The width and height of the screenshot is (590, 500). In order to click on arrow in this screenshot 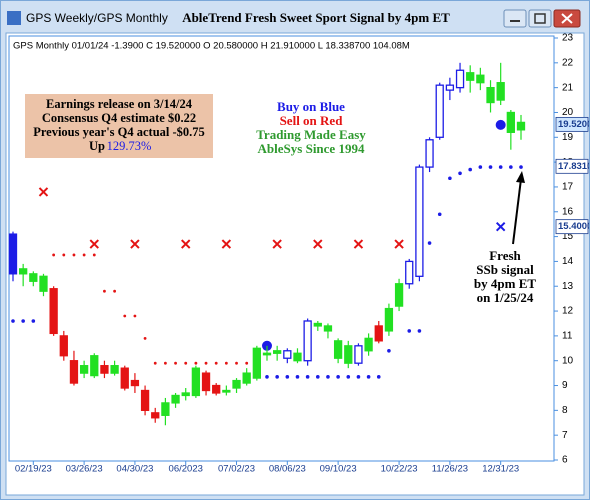, I will do `click(517, 211)`.